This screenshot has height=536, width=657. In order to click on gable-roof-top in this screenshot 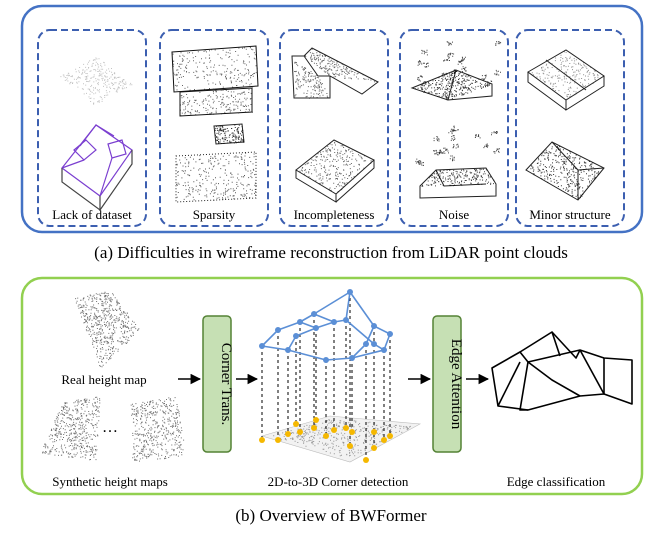, I will do `click(566, 80)`.